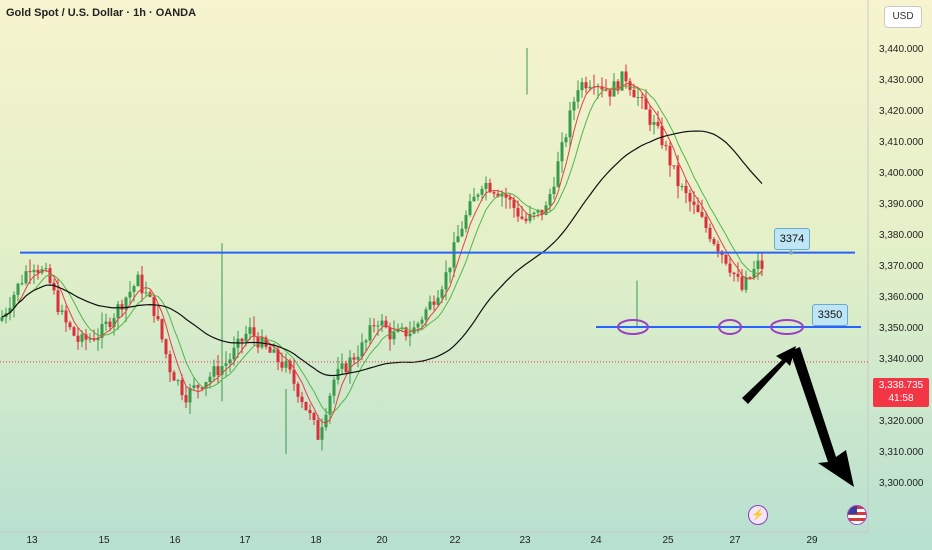 This screenshot has height=550, width=932. Describe the element at coordinates (792, 239) in the screenshot. I see `annotation-3374: 3374` at that location.